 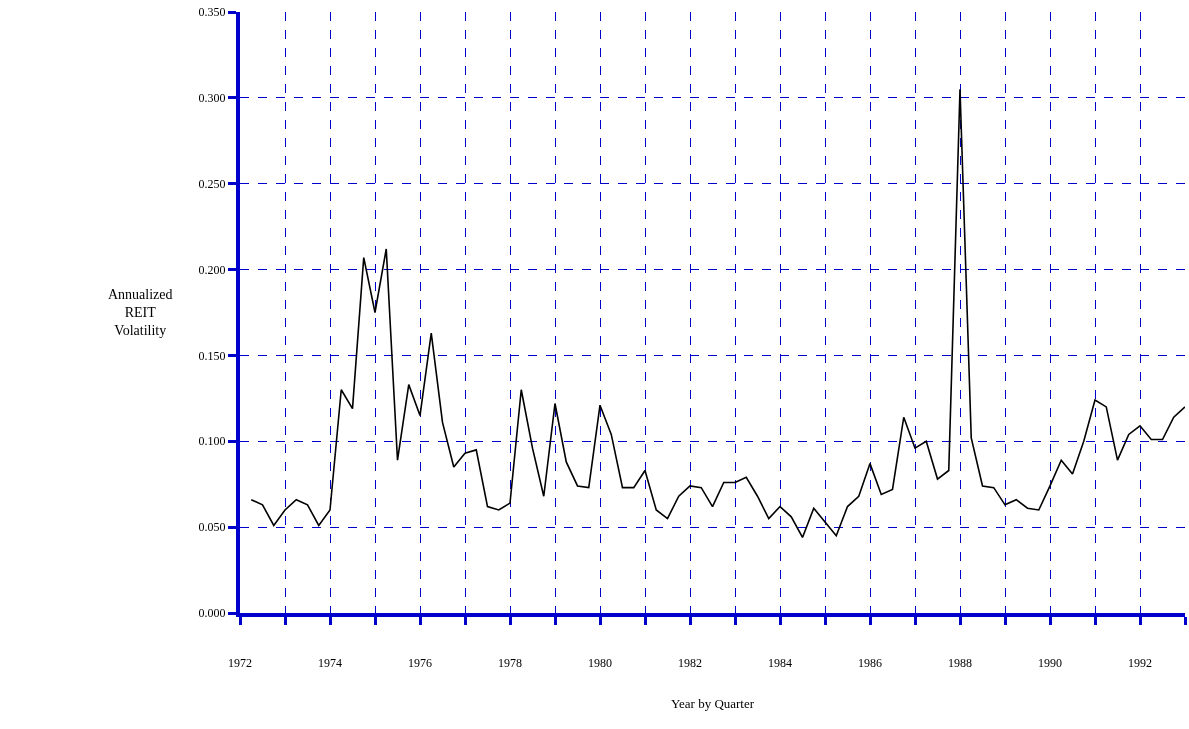 What do you see at coordinates (600, 663) in the screenshot?
I see `x-tick-label: 1980` at bounding box center [600, 663].